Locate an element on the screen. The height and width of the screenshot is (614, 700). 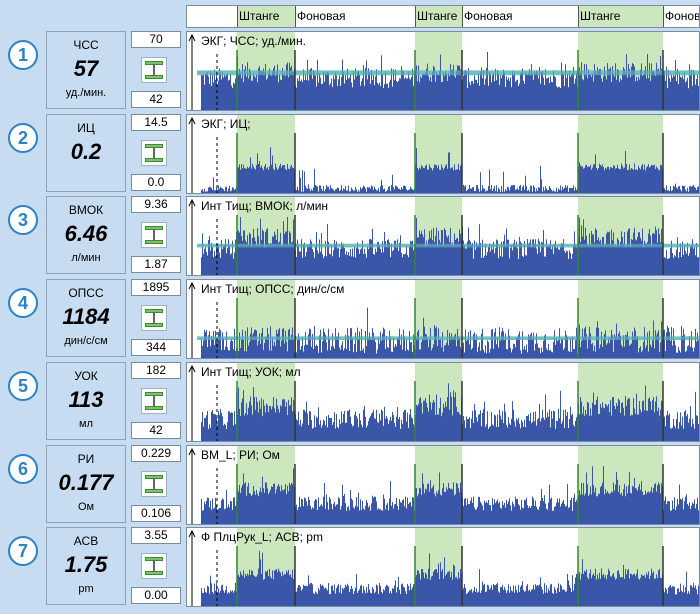
scale-max-field: 9.36 is located at coordinates (156, 204).